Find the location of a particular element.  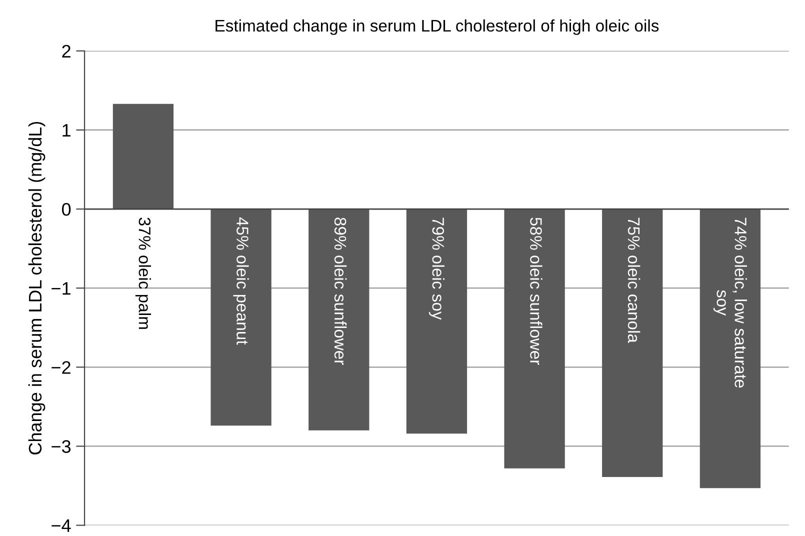

y-tick-label: 2 is located at coordinates (66, 51).